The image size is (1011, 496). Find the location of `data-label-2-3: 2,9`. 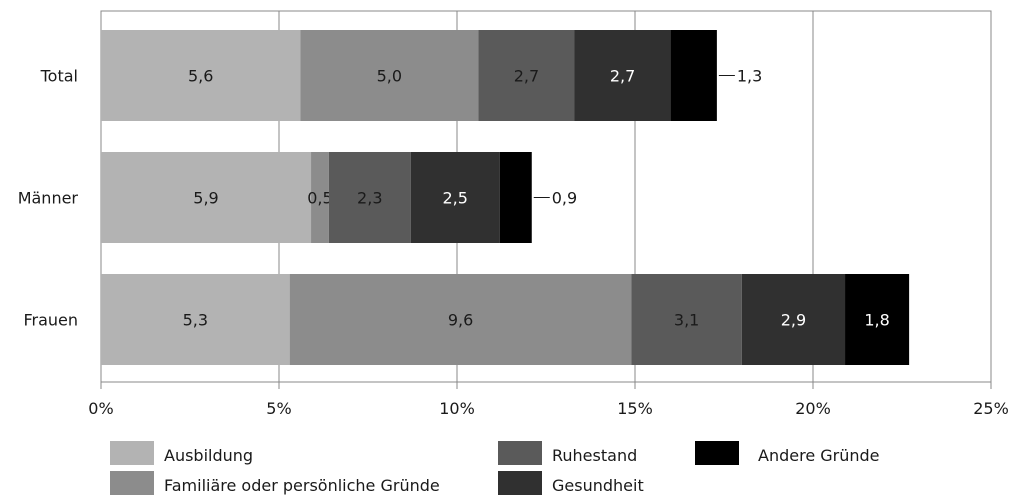

data-label-2-3: 2,9 is located at coordinates (793, 320).